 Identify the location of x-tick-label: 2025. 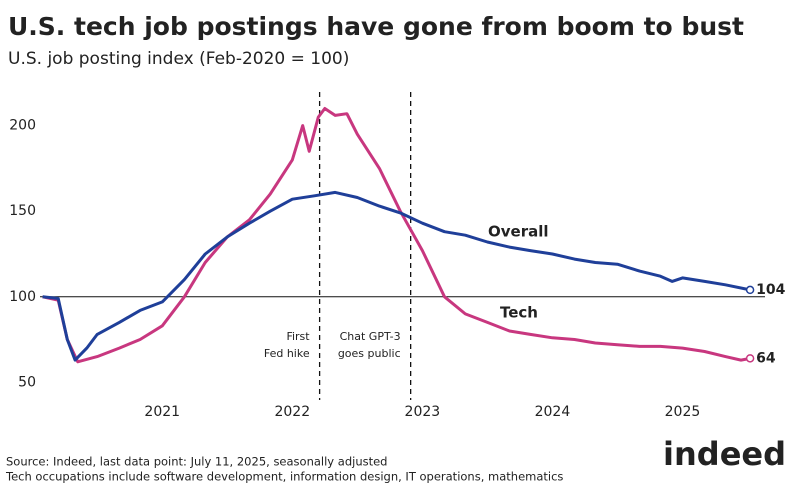
(683, 412).